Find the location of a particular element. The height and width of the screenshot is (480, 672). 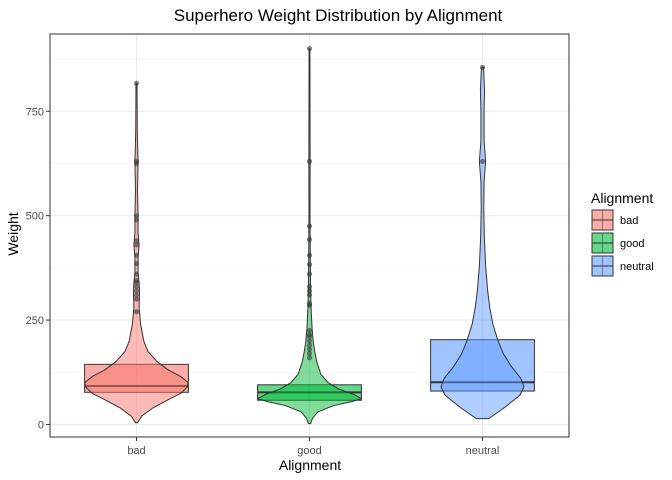

y-axis-title: Weight is located at coordinates (13, 233).